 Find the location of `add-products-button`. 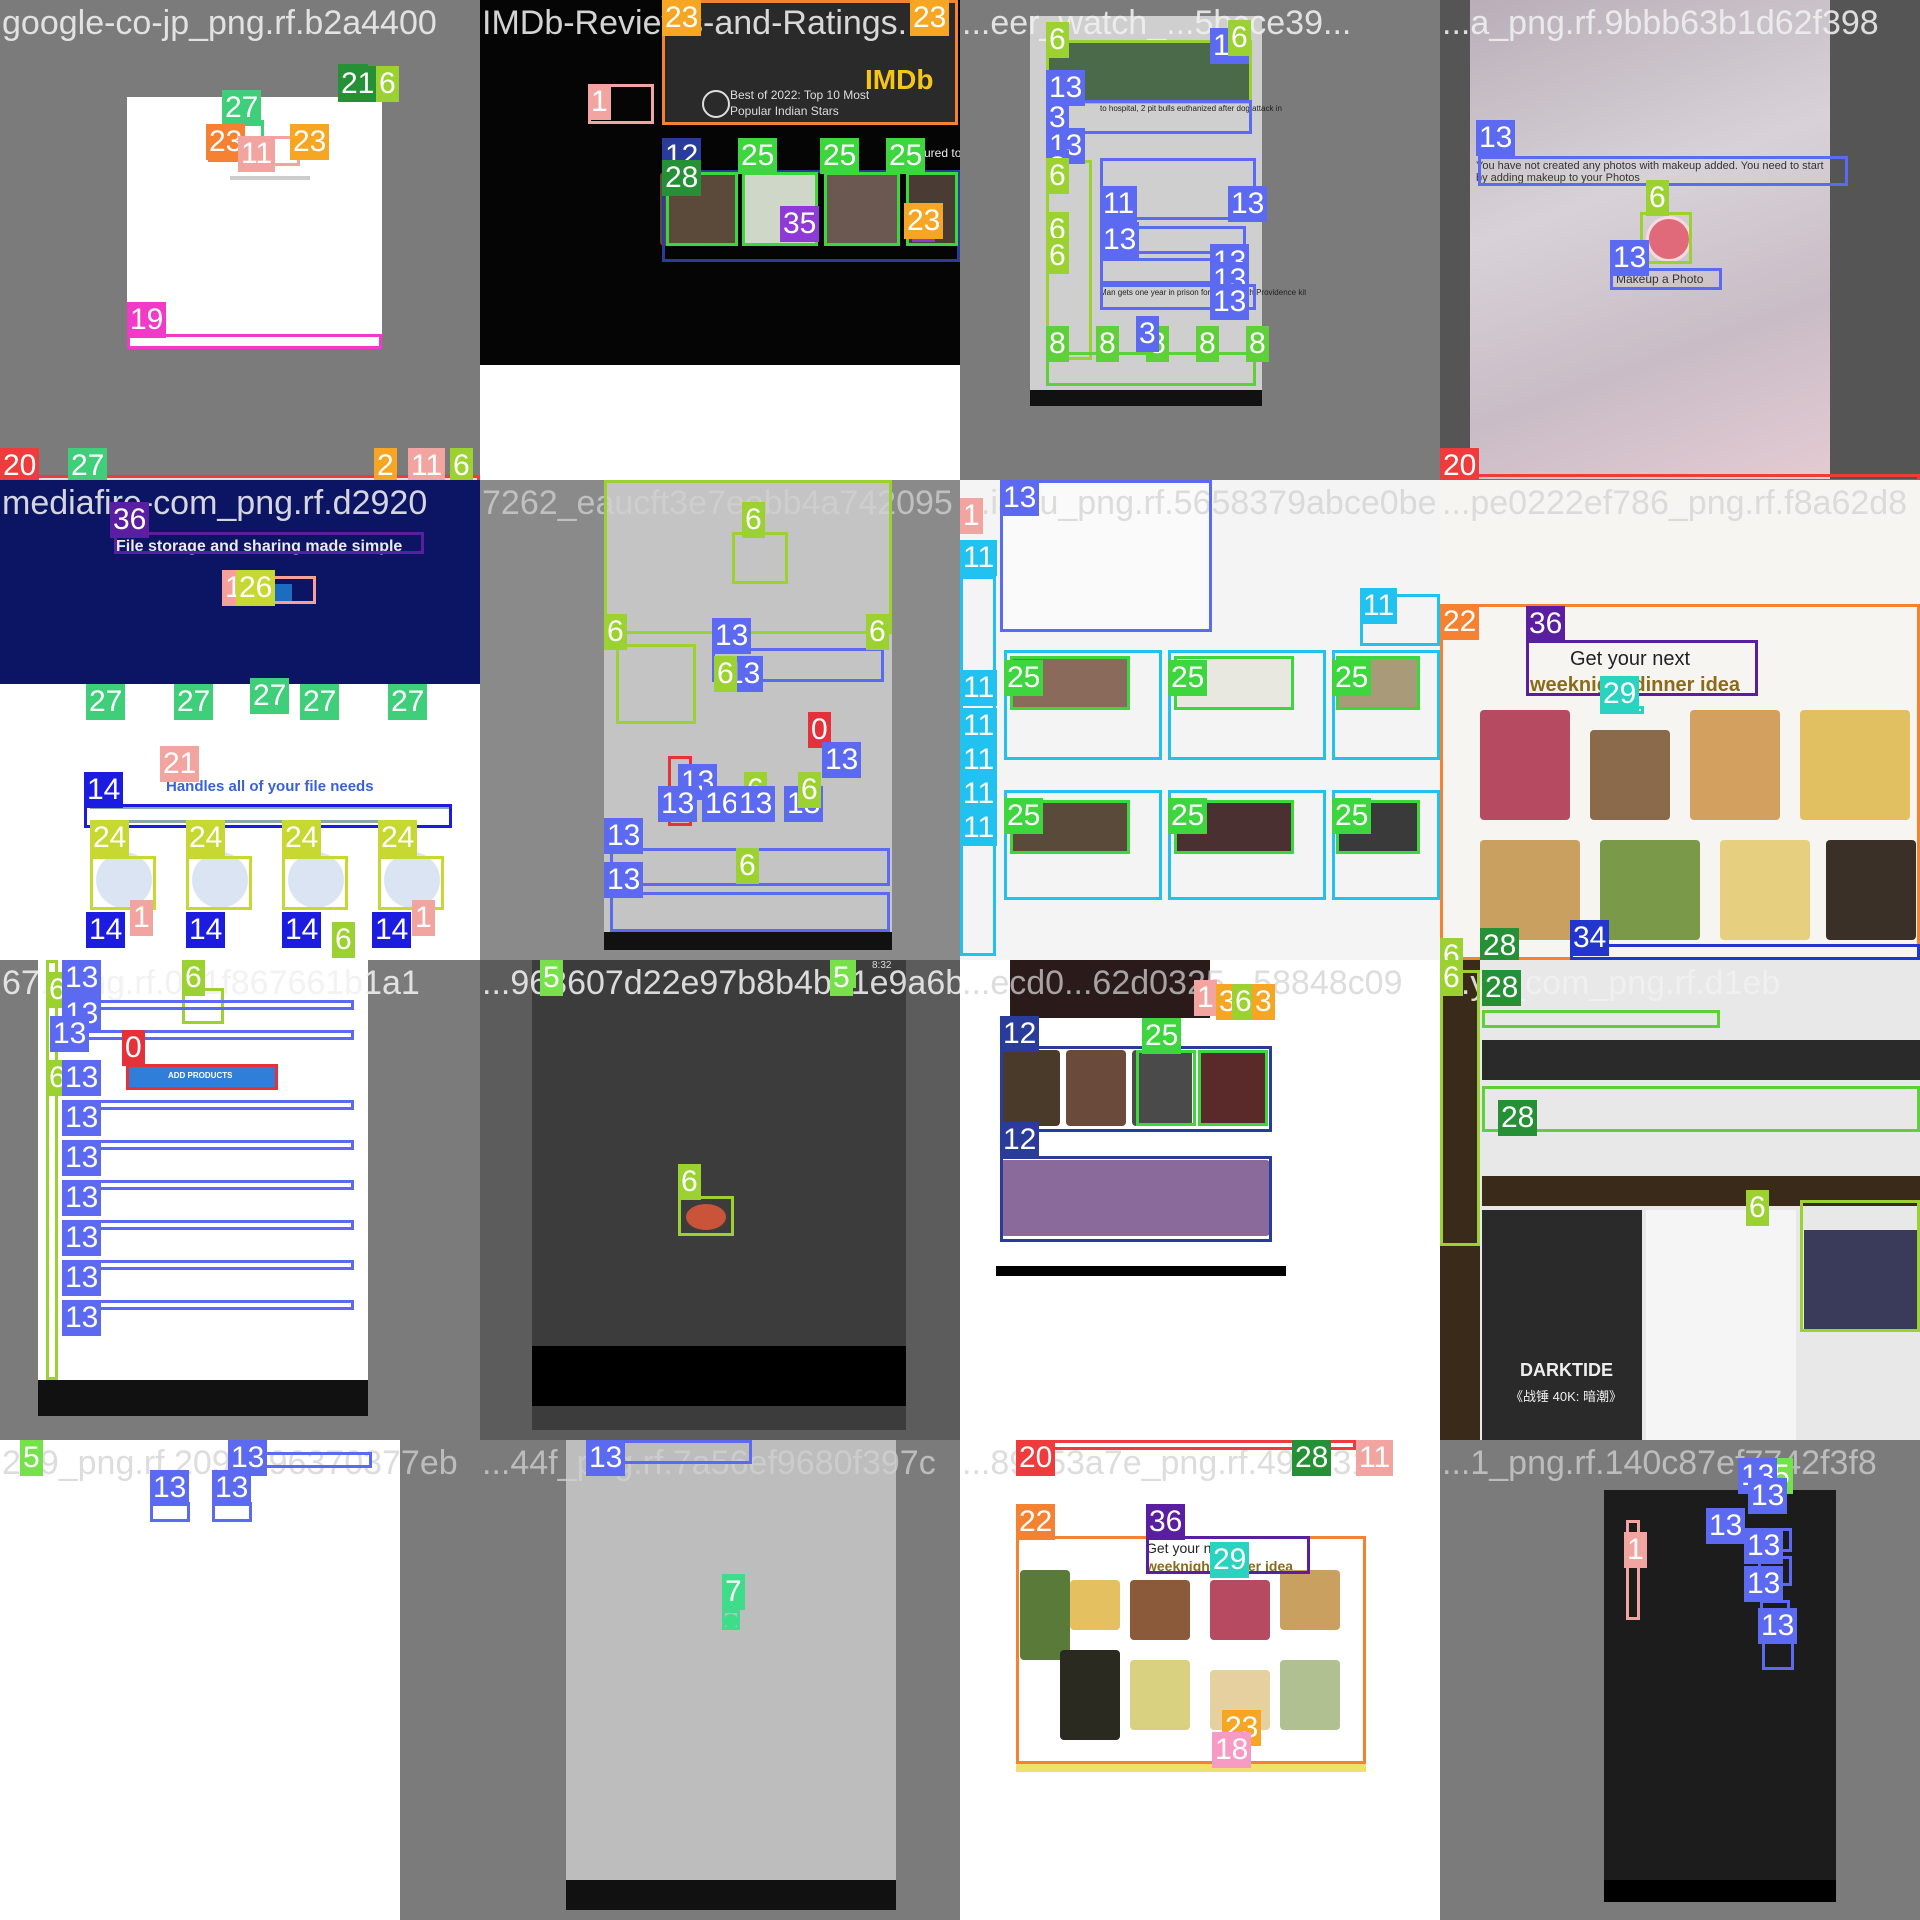

add-products-button is located at coordinates (202, 1077).